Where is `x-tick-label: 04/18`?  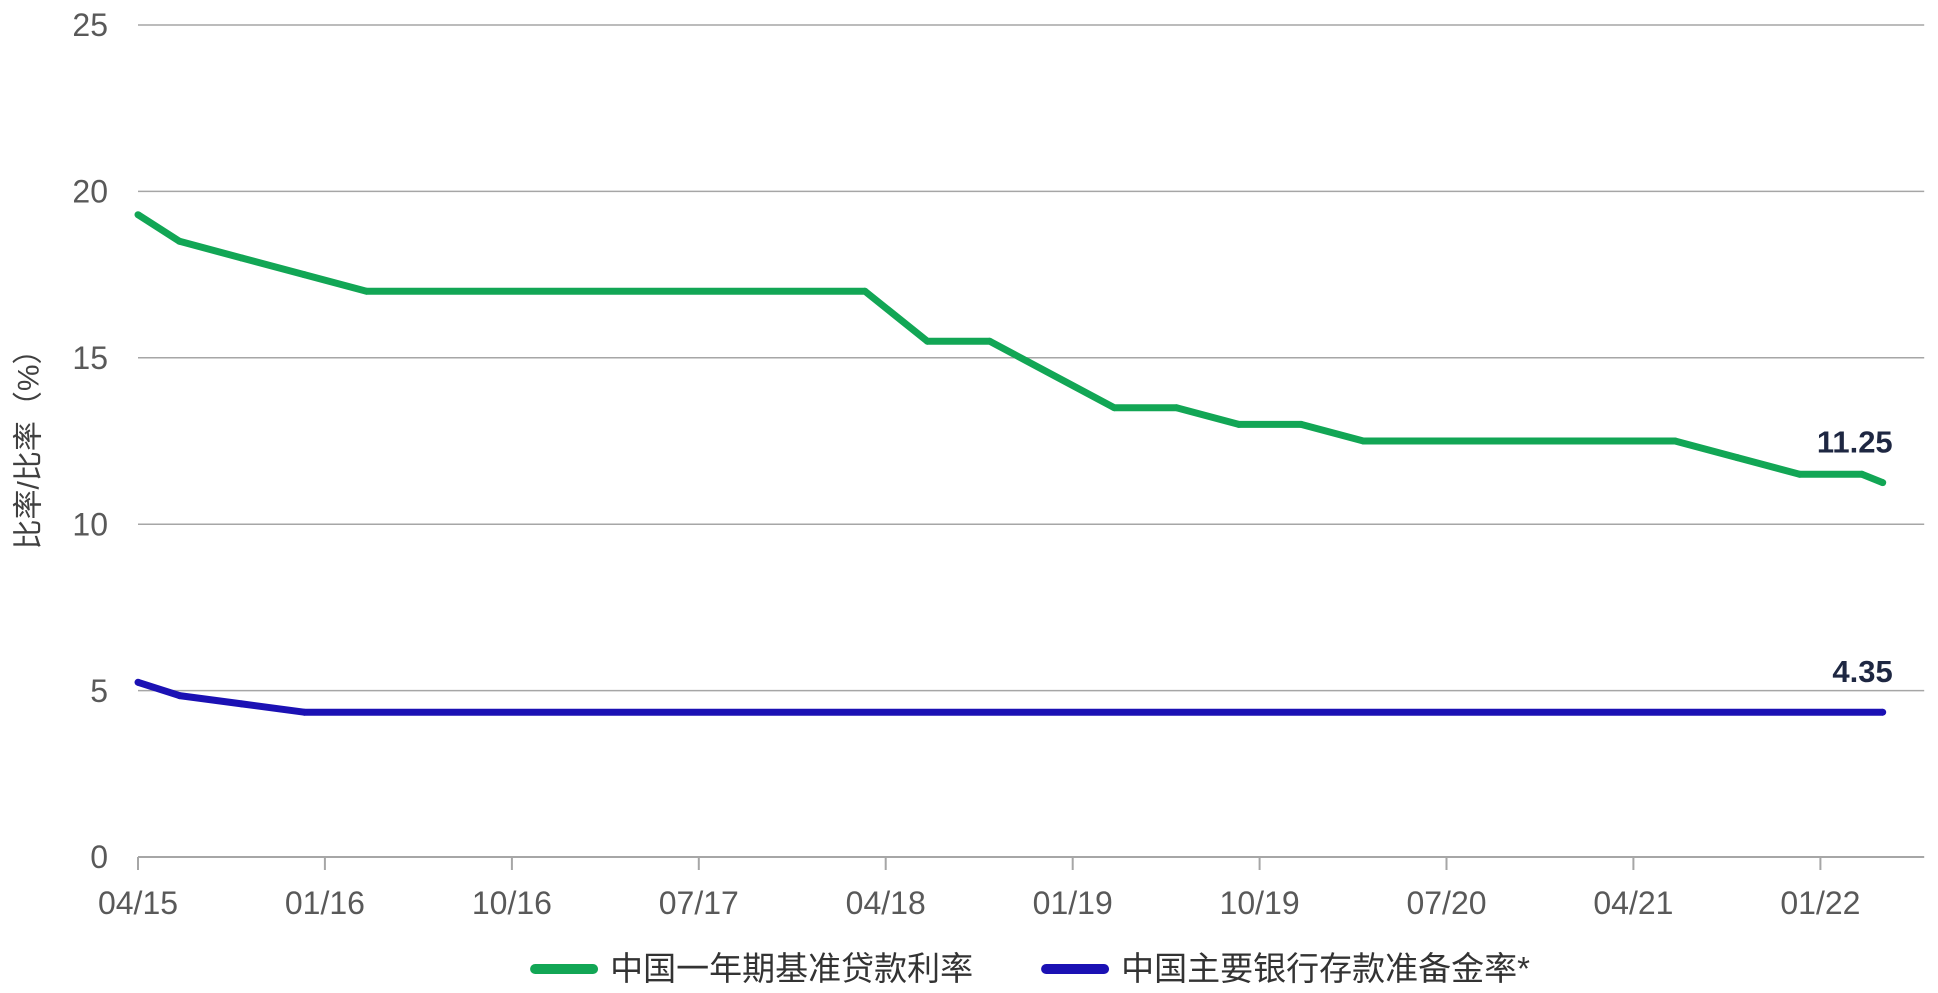
x-tick-label: 04/18 is located at coordinates (886, 903).